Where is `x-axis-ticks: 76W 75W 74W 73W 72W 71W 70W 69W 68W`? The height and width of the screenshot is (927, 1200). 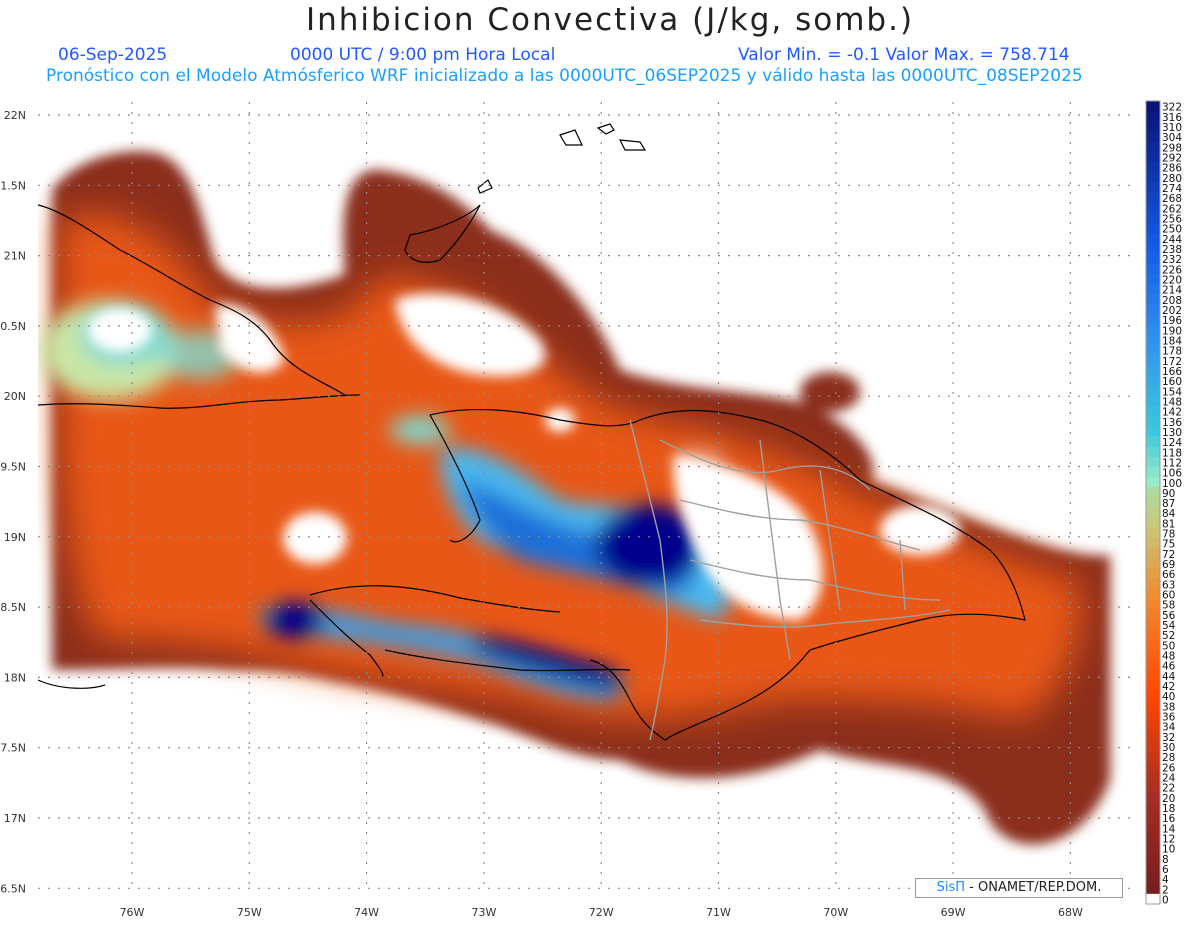
x-axis-ticks: 76W 75W 74W 73W 72W 71W 70W 69W 68W is located at coordinates (601, 912).